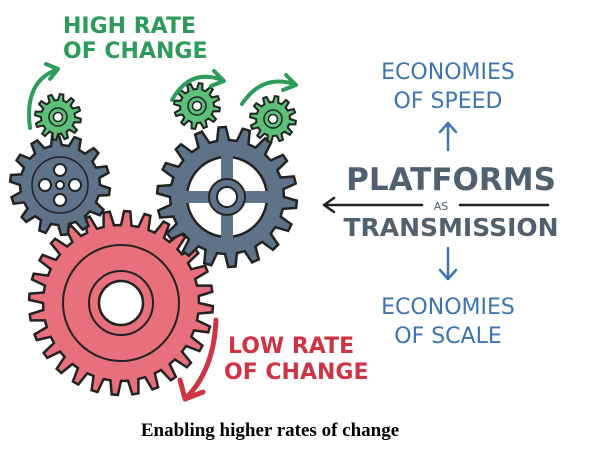 The height and width of the screenshot is (458, 590). I want to click on low-rate-label-line1: LOW RATE, so click(291, 346).